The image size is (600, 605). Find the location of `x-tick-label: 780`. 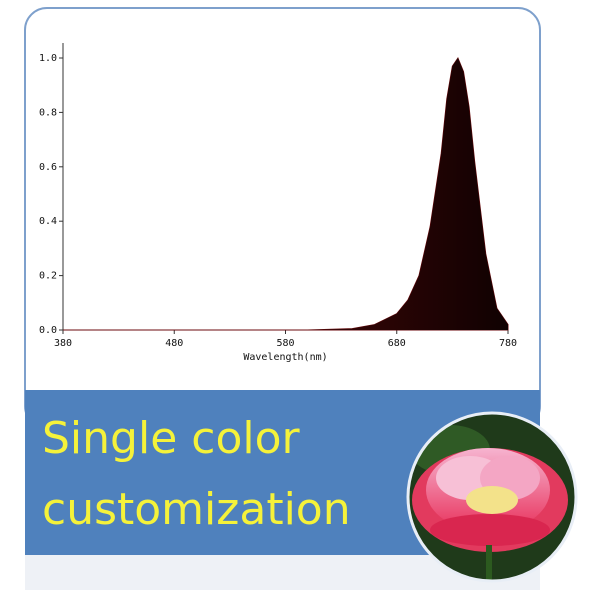

x-tick-label: 780 is located at coordinates (508, 343).